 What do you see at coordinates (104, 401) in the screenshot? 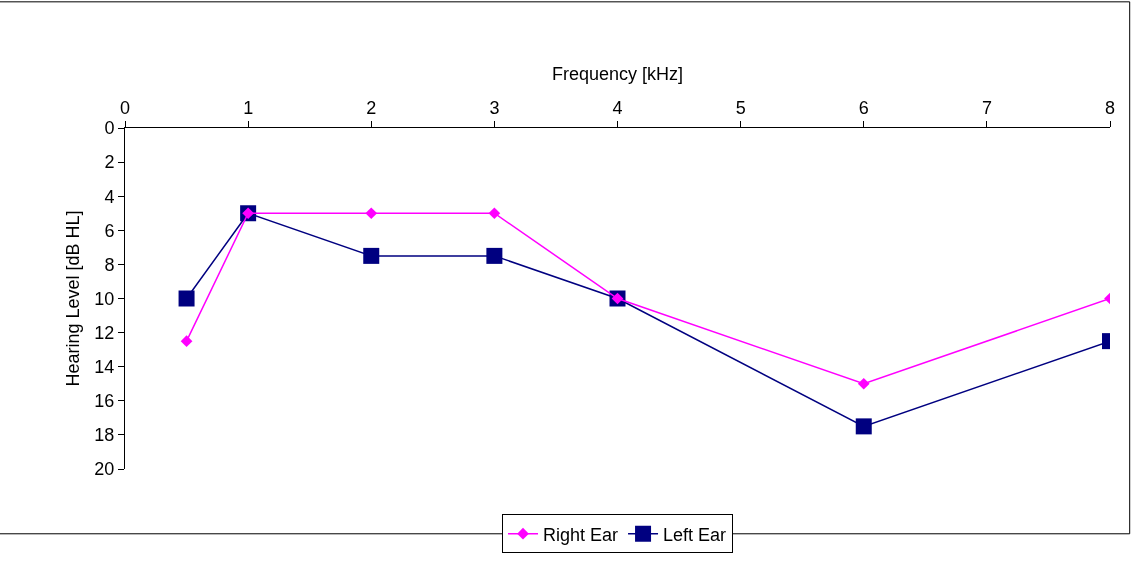
I see `y-tick-label: 16` at bounding box center [104, 401].